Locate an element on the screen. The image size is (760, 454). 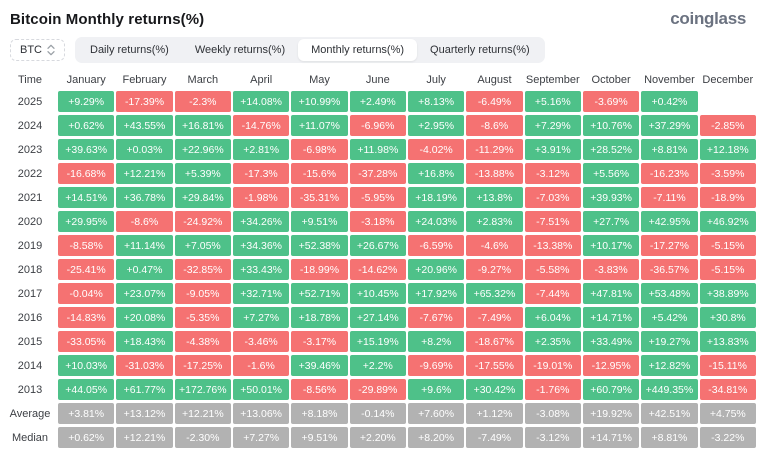
row-label: 2015 is located at coordinates (30, 341).